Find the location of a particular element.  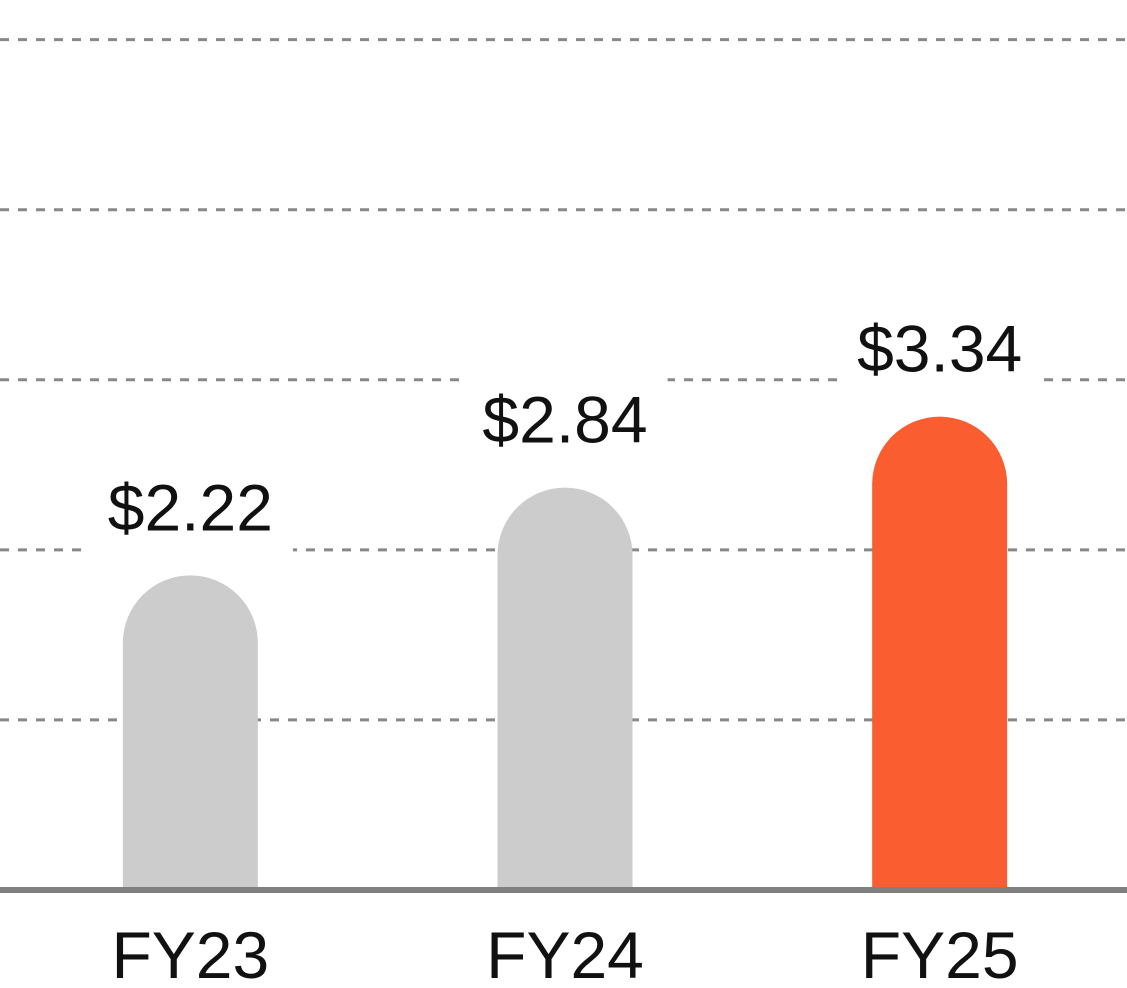

value-label-group: $3.34 is located at coordinates (940, 348).